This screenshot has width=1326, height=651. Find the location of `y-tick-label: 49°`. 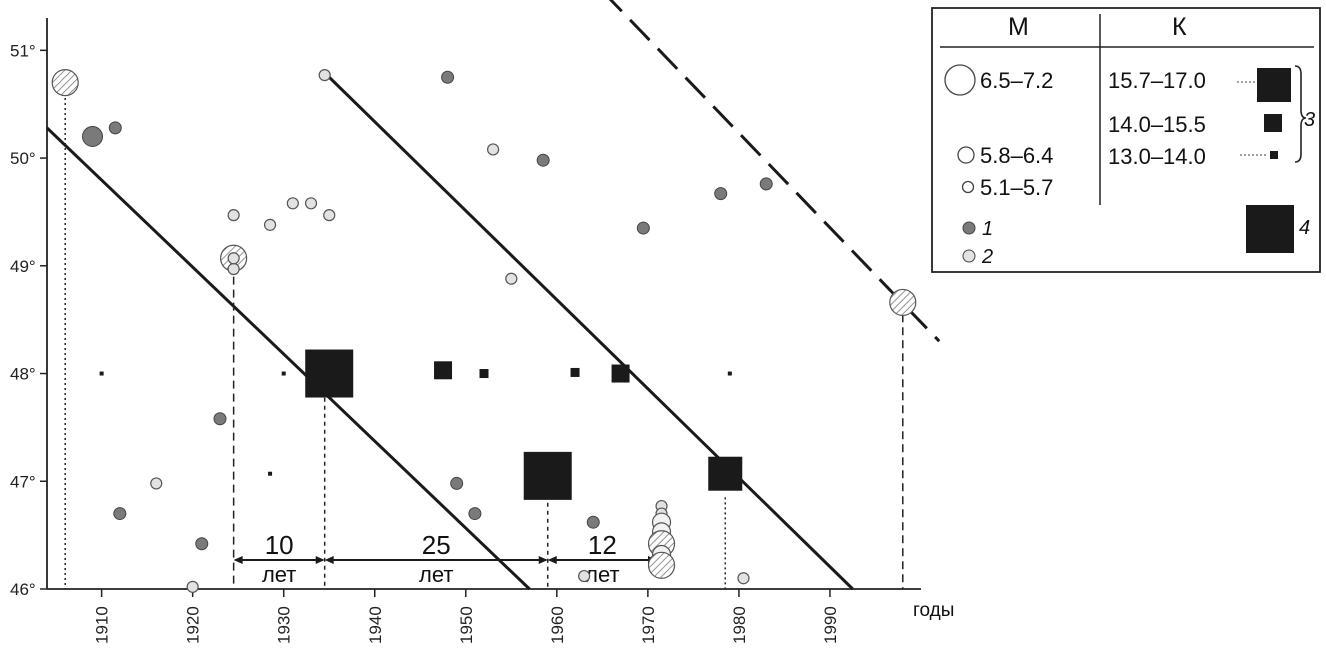

y-tick-label: 49° is located at coordinates (23, 266).